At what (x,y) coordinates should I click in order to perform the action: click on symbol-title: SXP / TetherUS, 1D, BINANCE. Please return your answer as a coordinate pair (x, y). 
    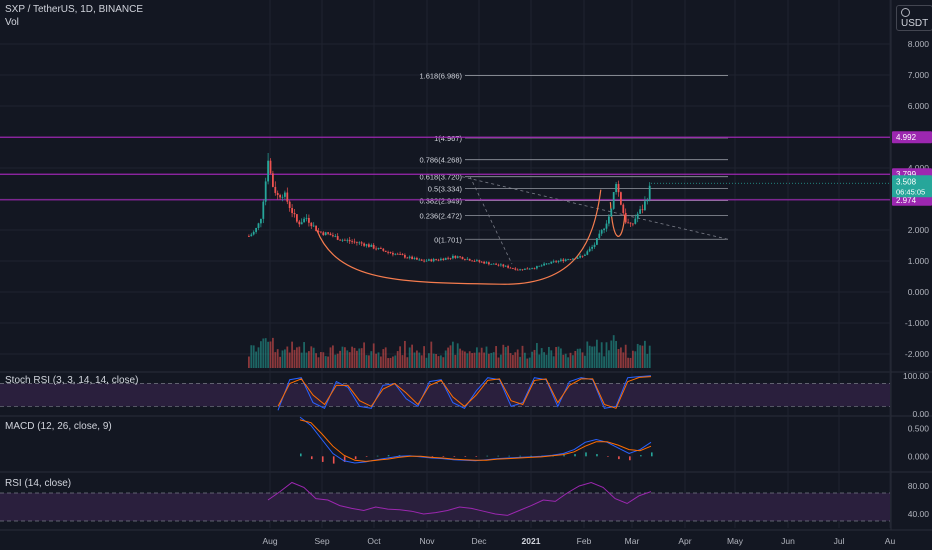
    Looking at the image, I should click on (74, 9).